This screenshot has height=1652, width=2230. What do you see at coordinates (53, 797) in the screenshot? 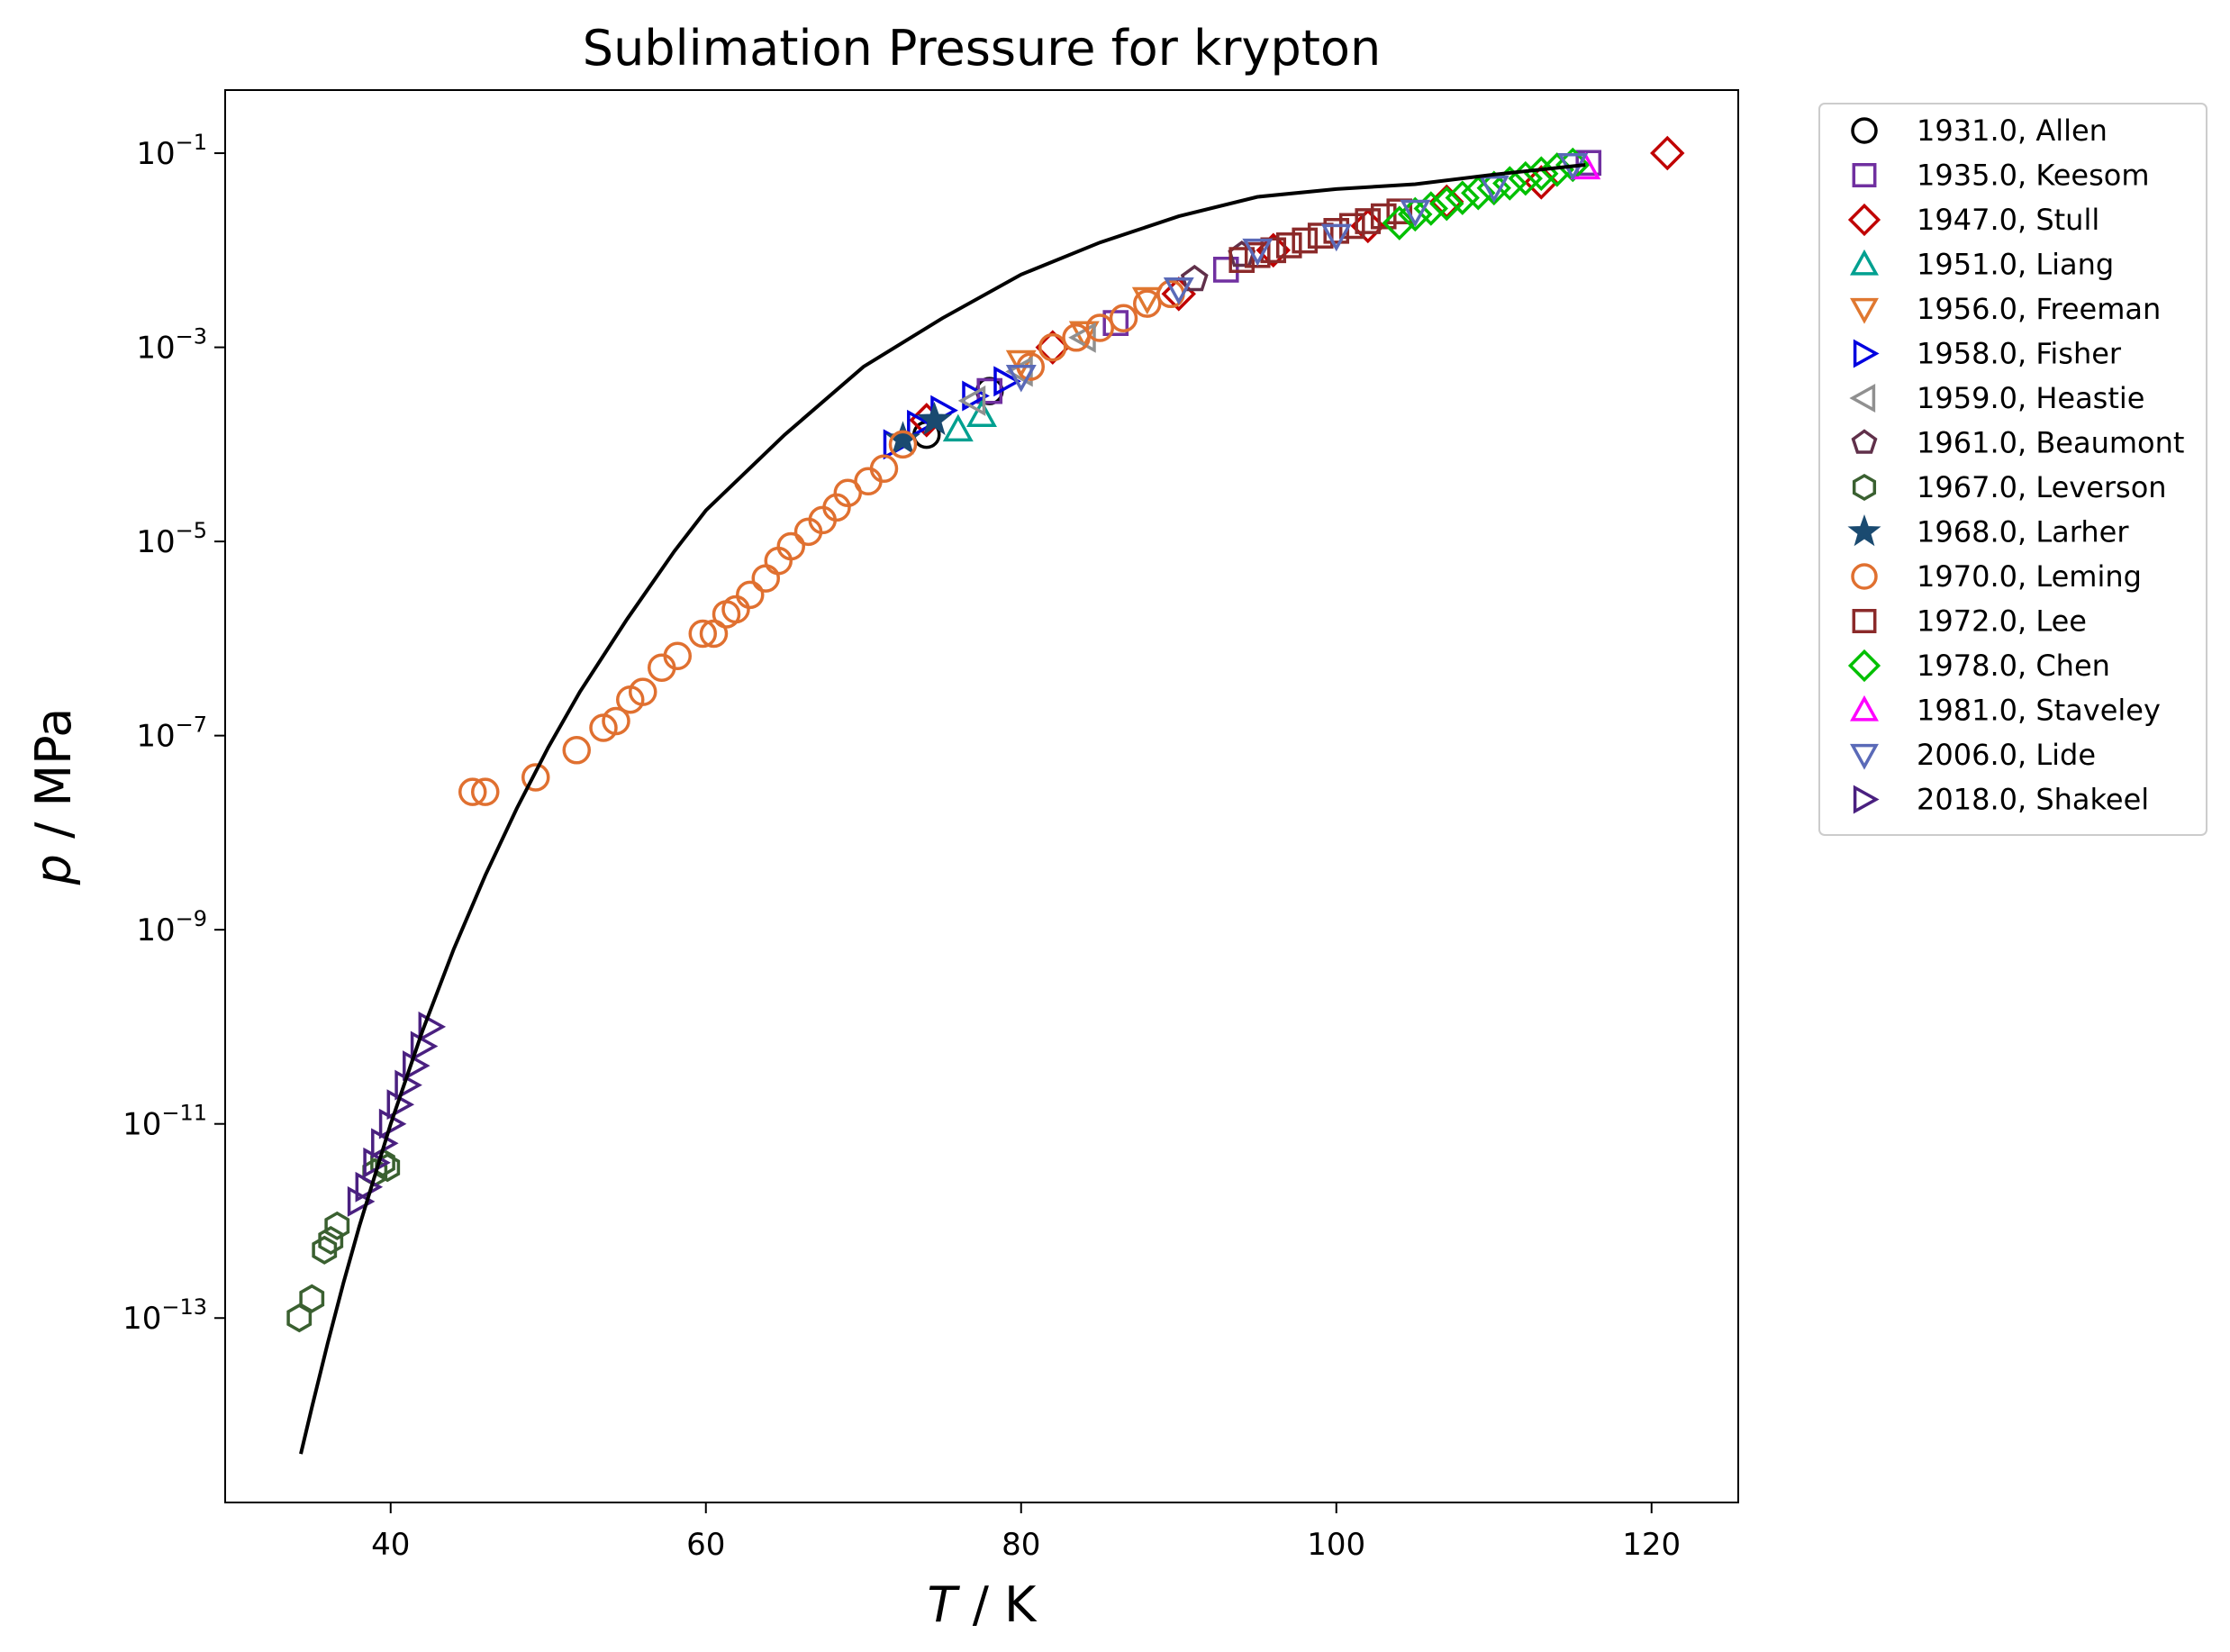
I see `y-axis-label: p / MPa` at bounding box center [53, 797].